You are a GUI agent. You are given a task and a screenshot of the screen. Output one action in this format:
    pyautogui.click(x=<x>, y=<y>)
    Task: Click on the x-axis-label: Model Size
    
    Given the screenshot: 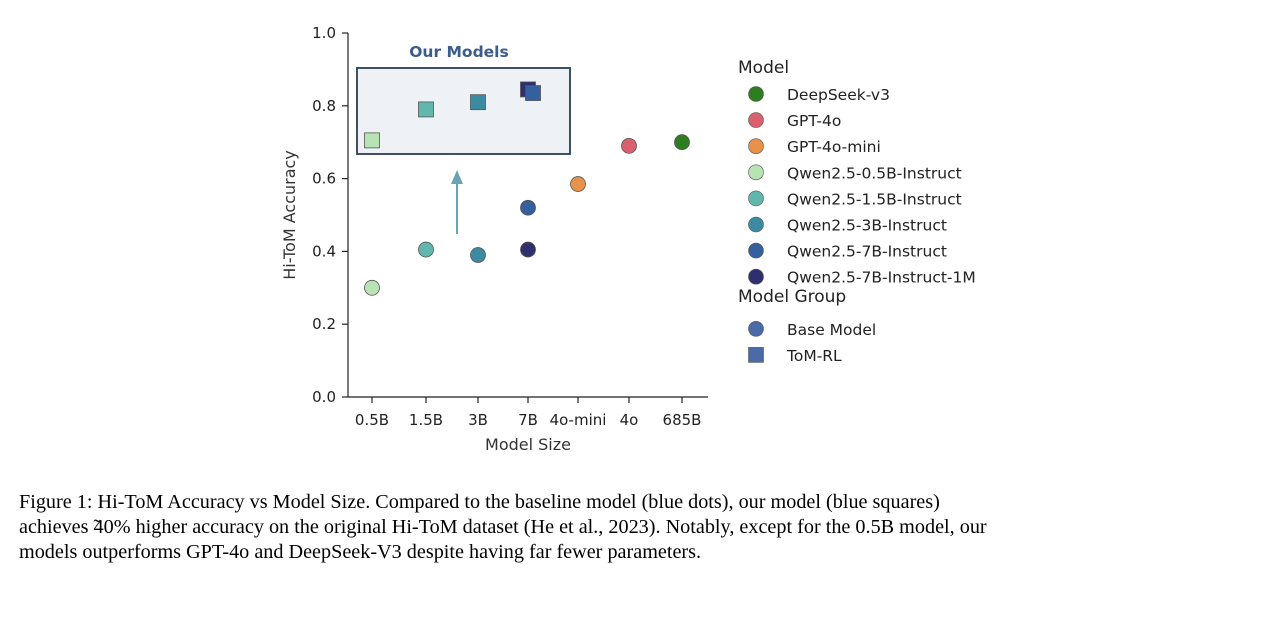 What is the action you would take?
    pyautogui.click(x=528, y=444)
    